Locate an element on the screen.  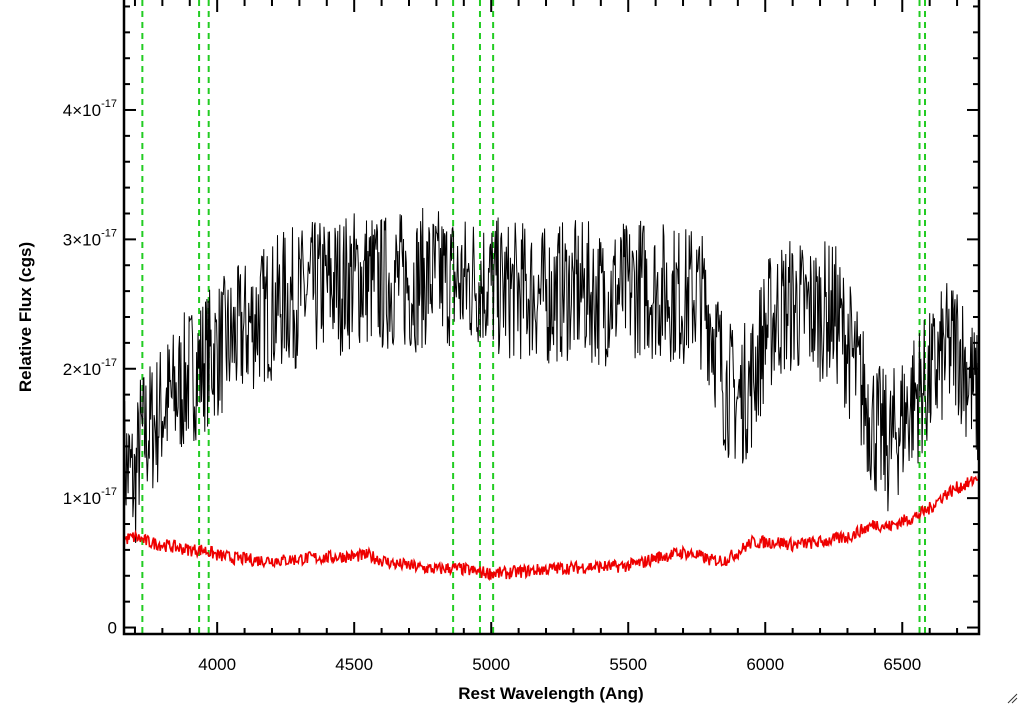
x-tick-label: 5500 is located at coordinates (628, 664).